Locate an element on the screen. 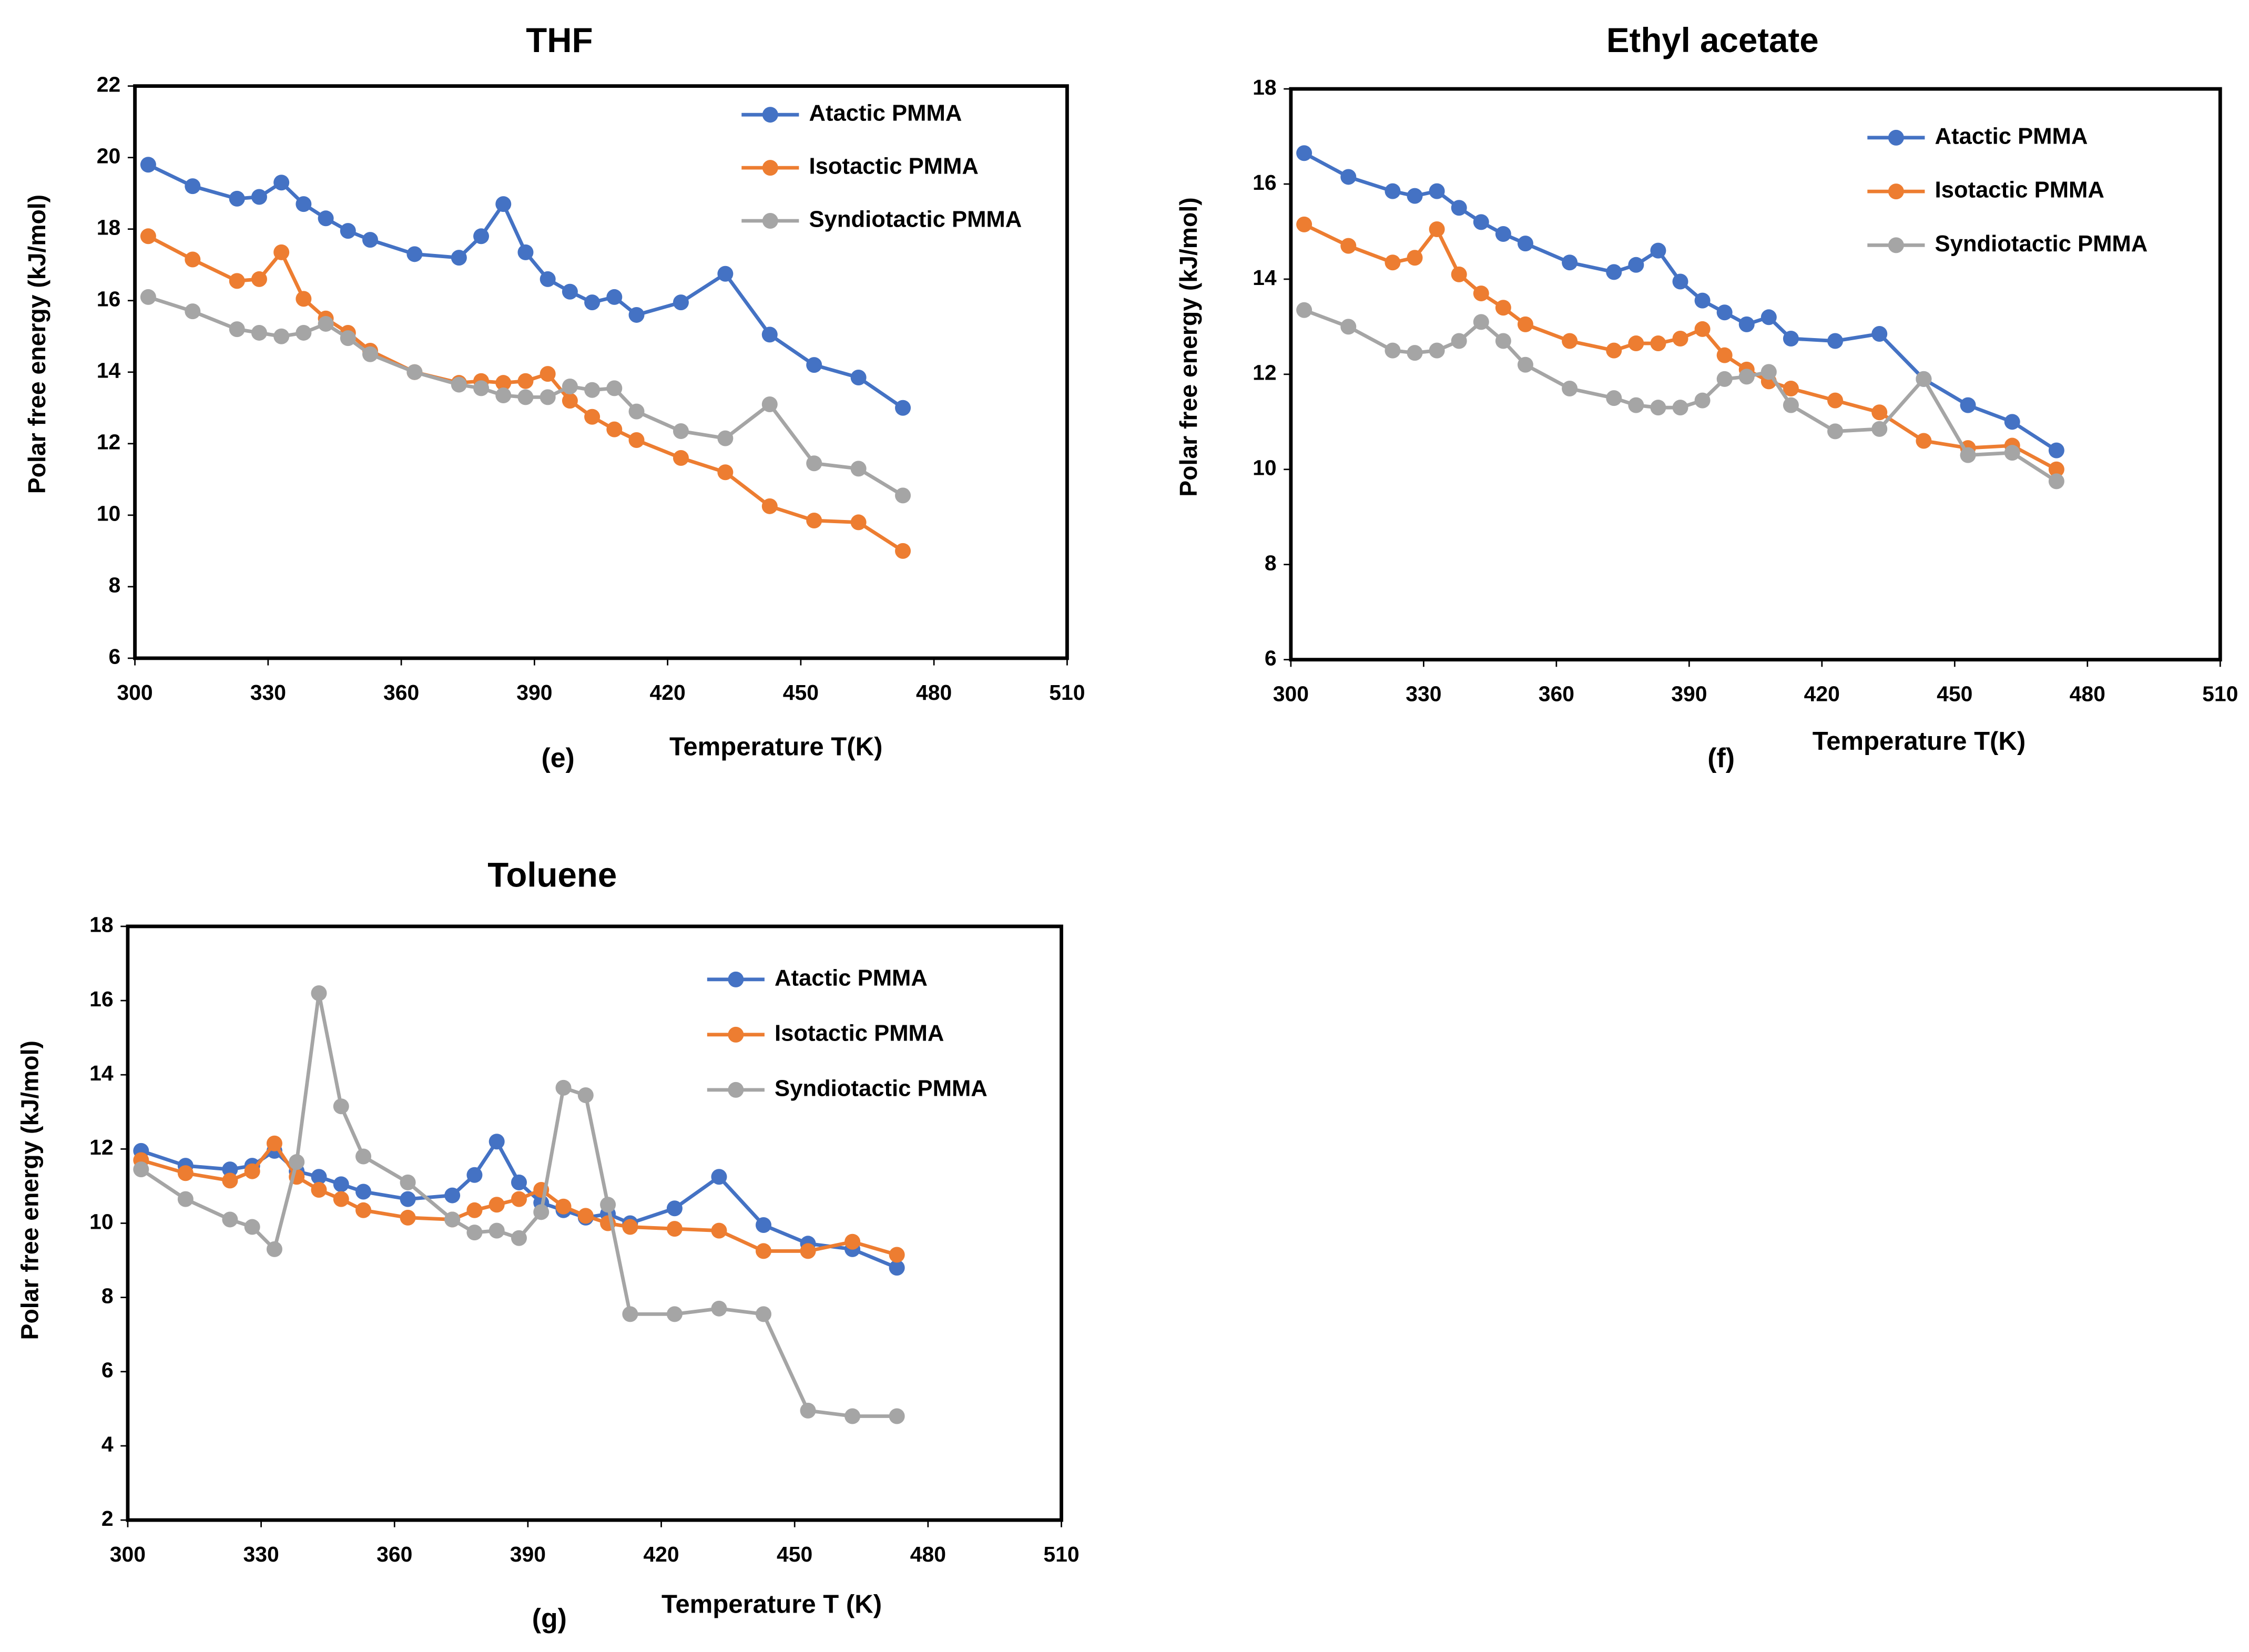 The height and width of the screenshot is (1652, 2249). x-tick-label: 450 is located at coordinates (794, 1554).